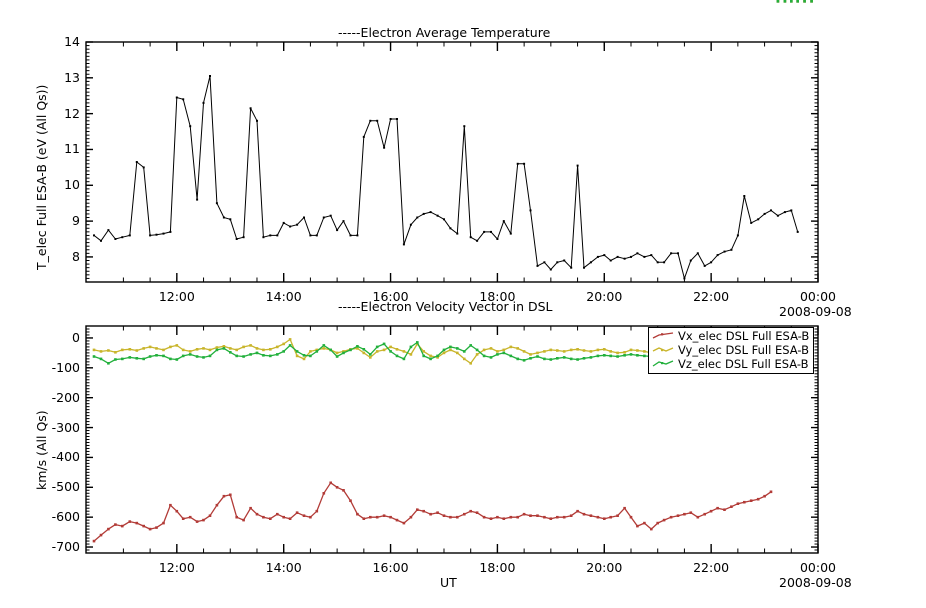 This screenshot has width=926, height=608. What do you see at coordinates (65, 397) in the screenshot?
I see `ytick-label: -200` at bounding box center [65, 397].